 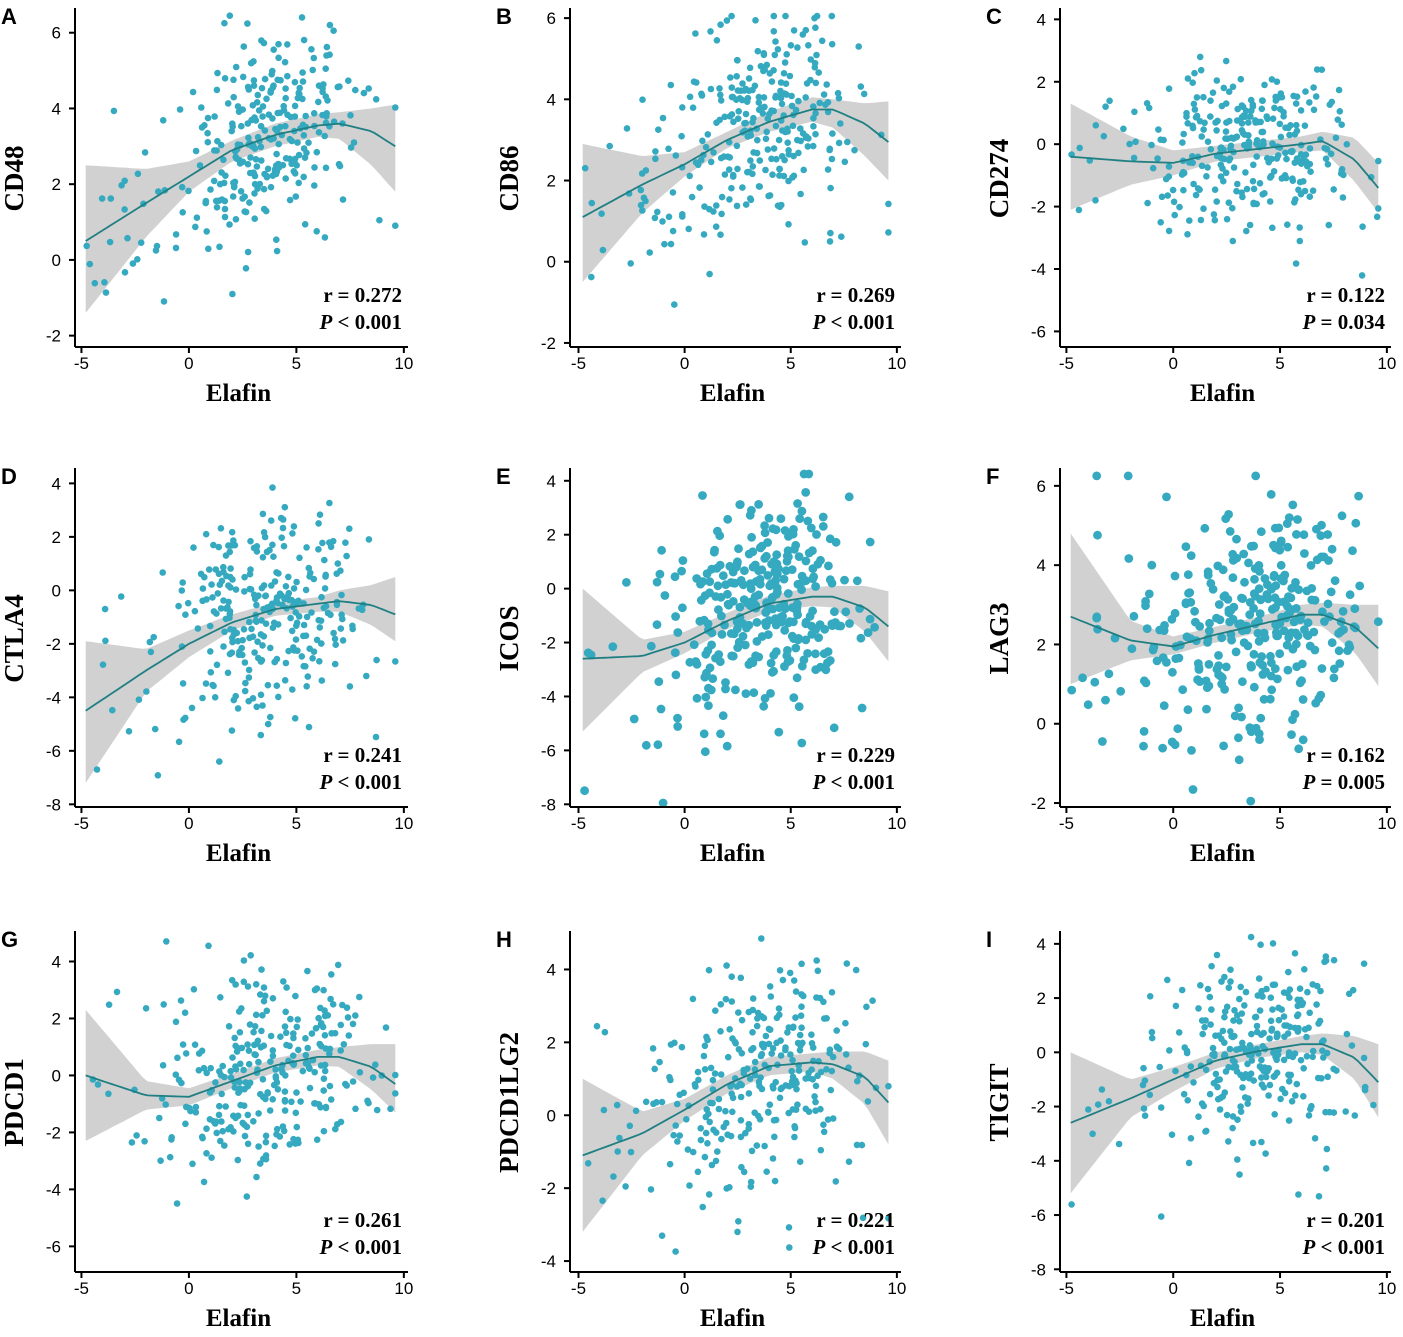 I want to click on y-tick-label: -4, so click(x=548, y=696).